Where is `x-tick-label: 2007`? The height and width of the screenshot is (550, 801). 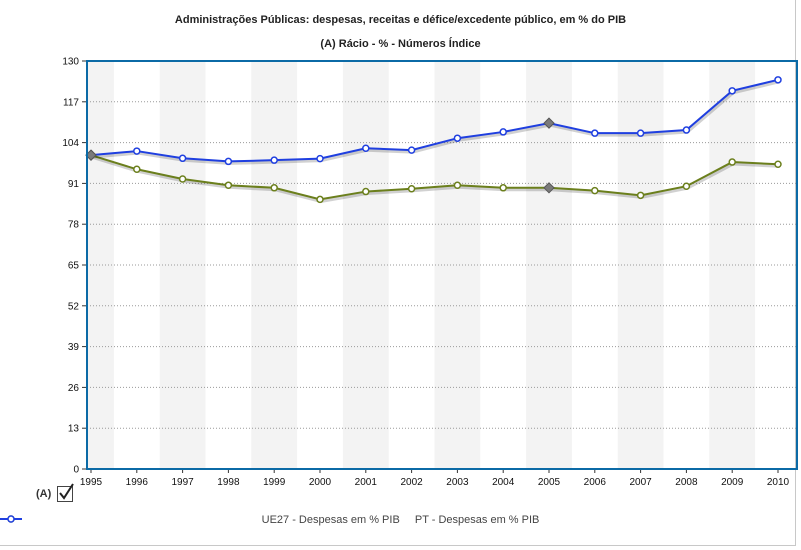 x-tick-label: 2007 is located at coordinates (640, 482).